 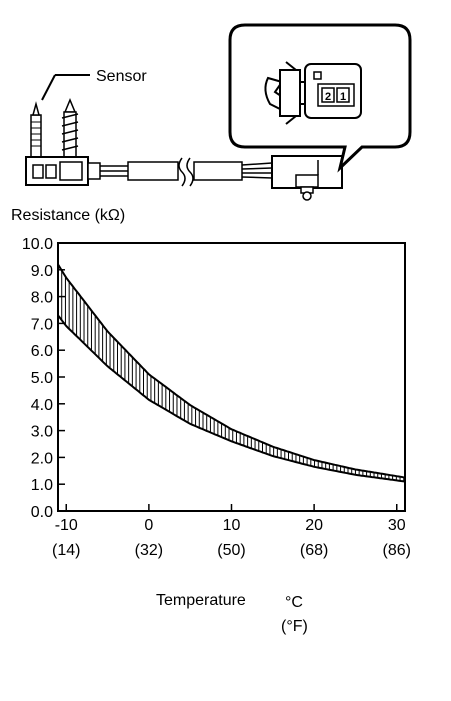 What do you see at coordinates (121, 76) in the screenshot?
I see `sensor-label: Sensor` at bounding box center [121, 76].